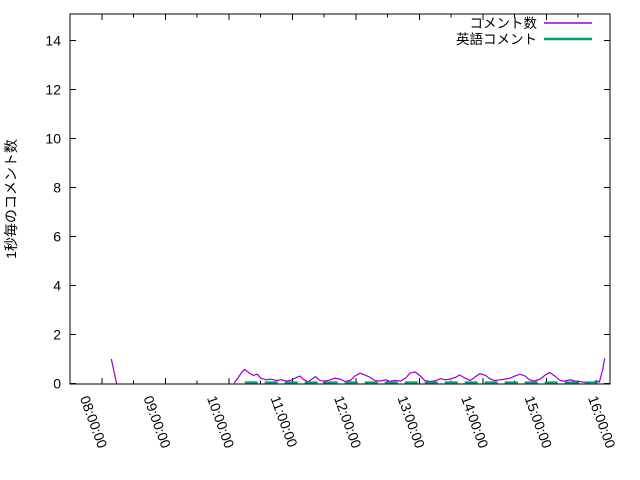 The image size is (640, 480). What do you see at coordinates (412, 422) in the screenshot?
I see `x-tick-label: 13:00:00` at bounding box center [412, 422].